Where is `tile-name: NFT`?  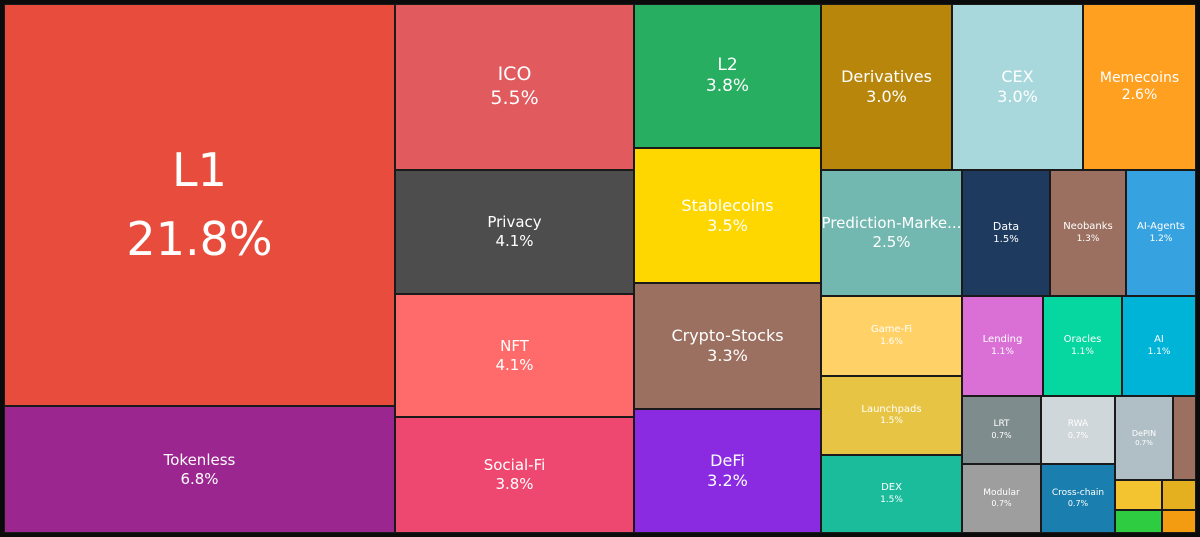
tile-name: NFT is located at coordinates (514, 345).